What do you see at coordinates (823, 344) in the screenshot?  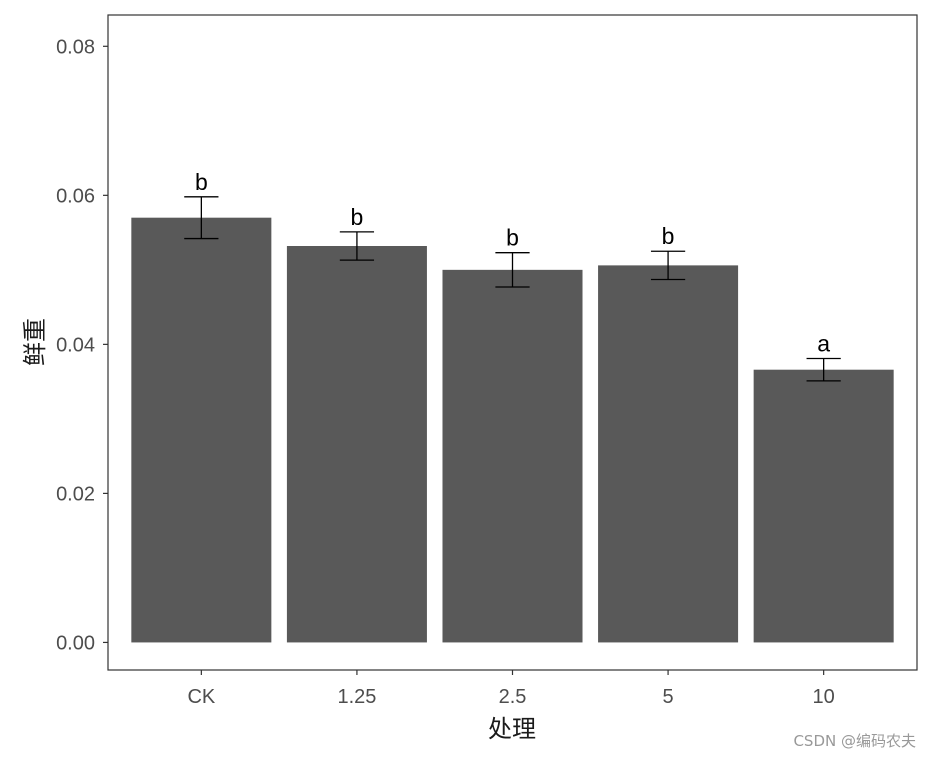 I see `significance-label: a` at bounding box center [823, 344].